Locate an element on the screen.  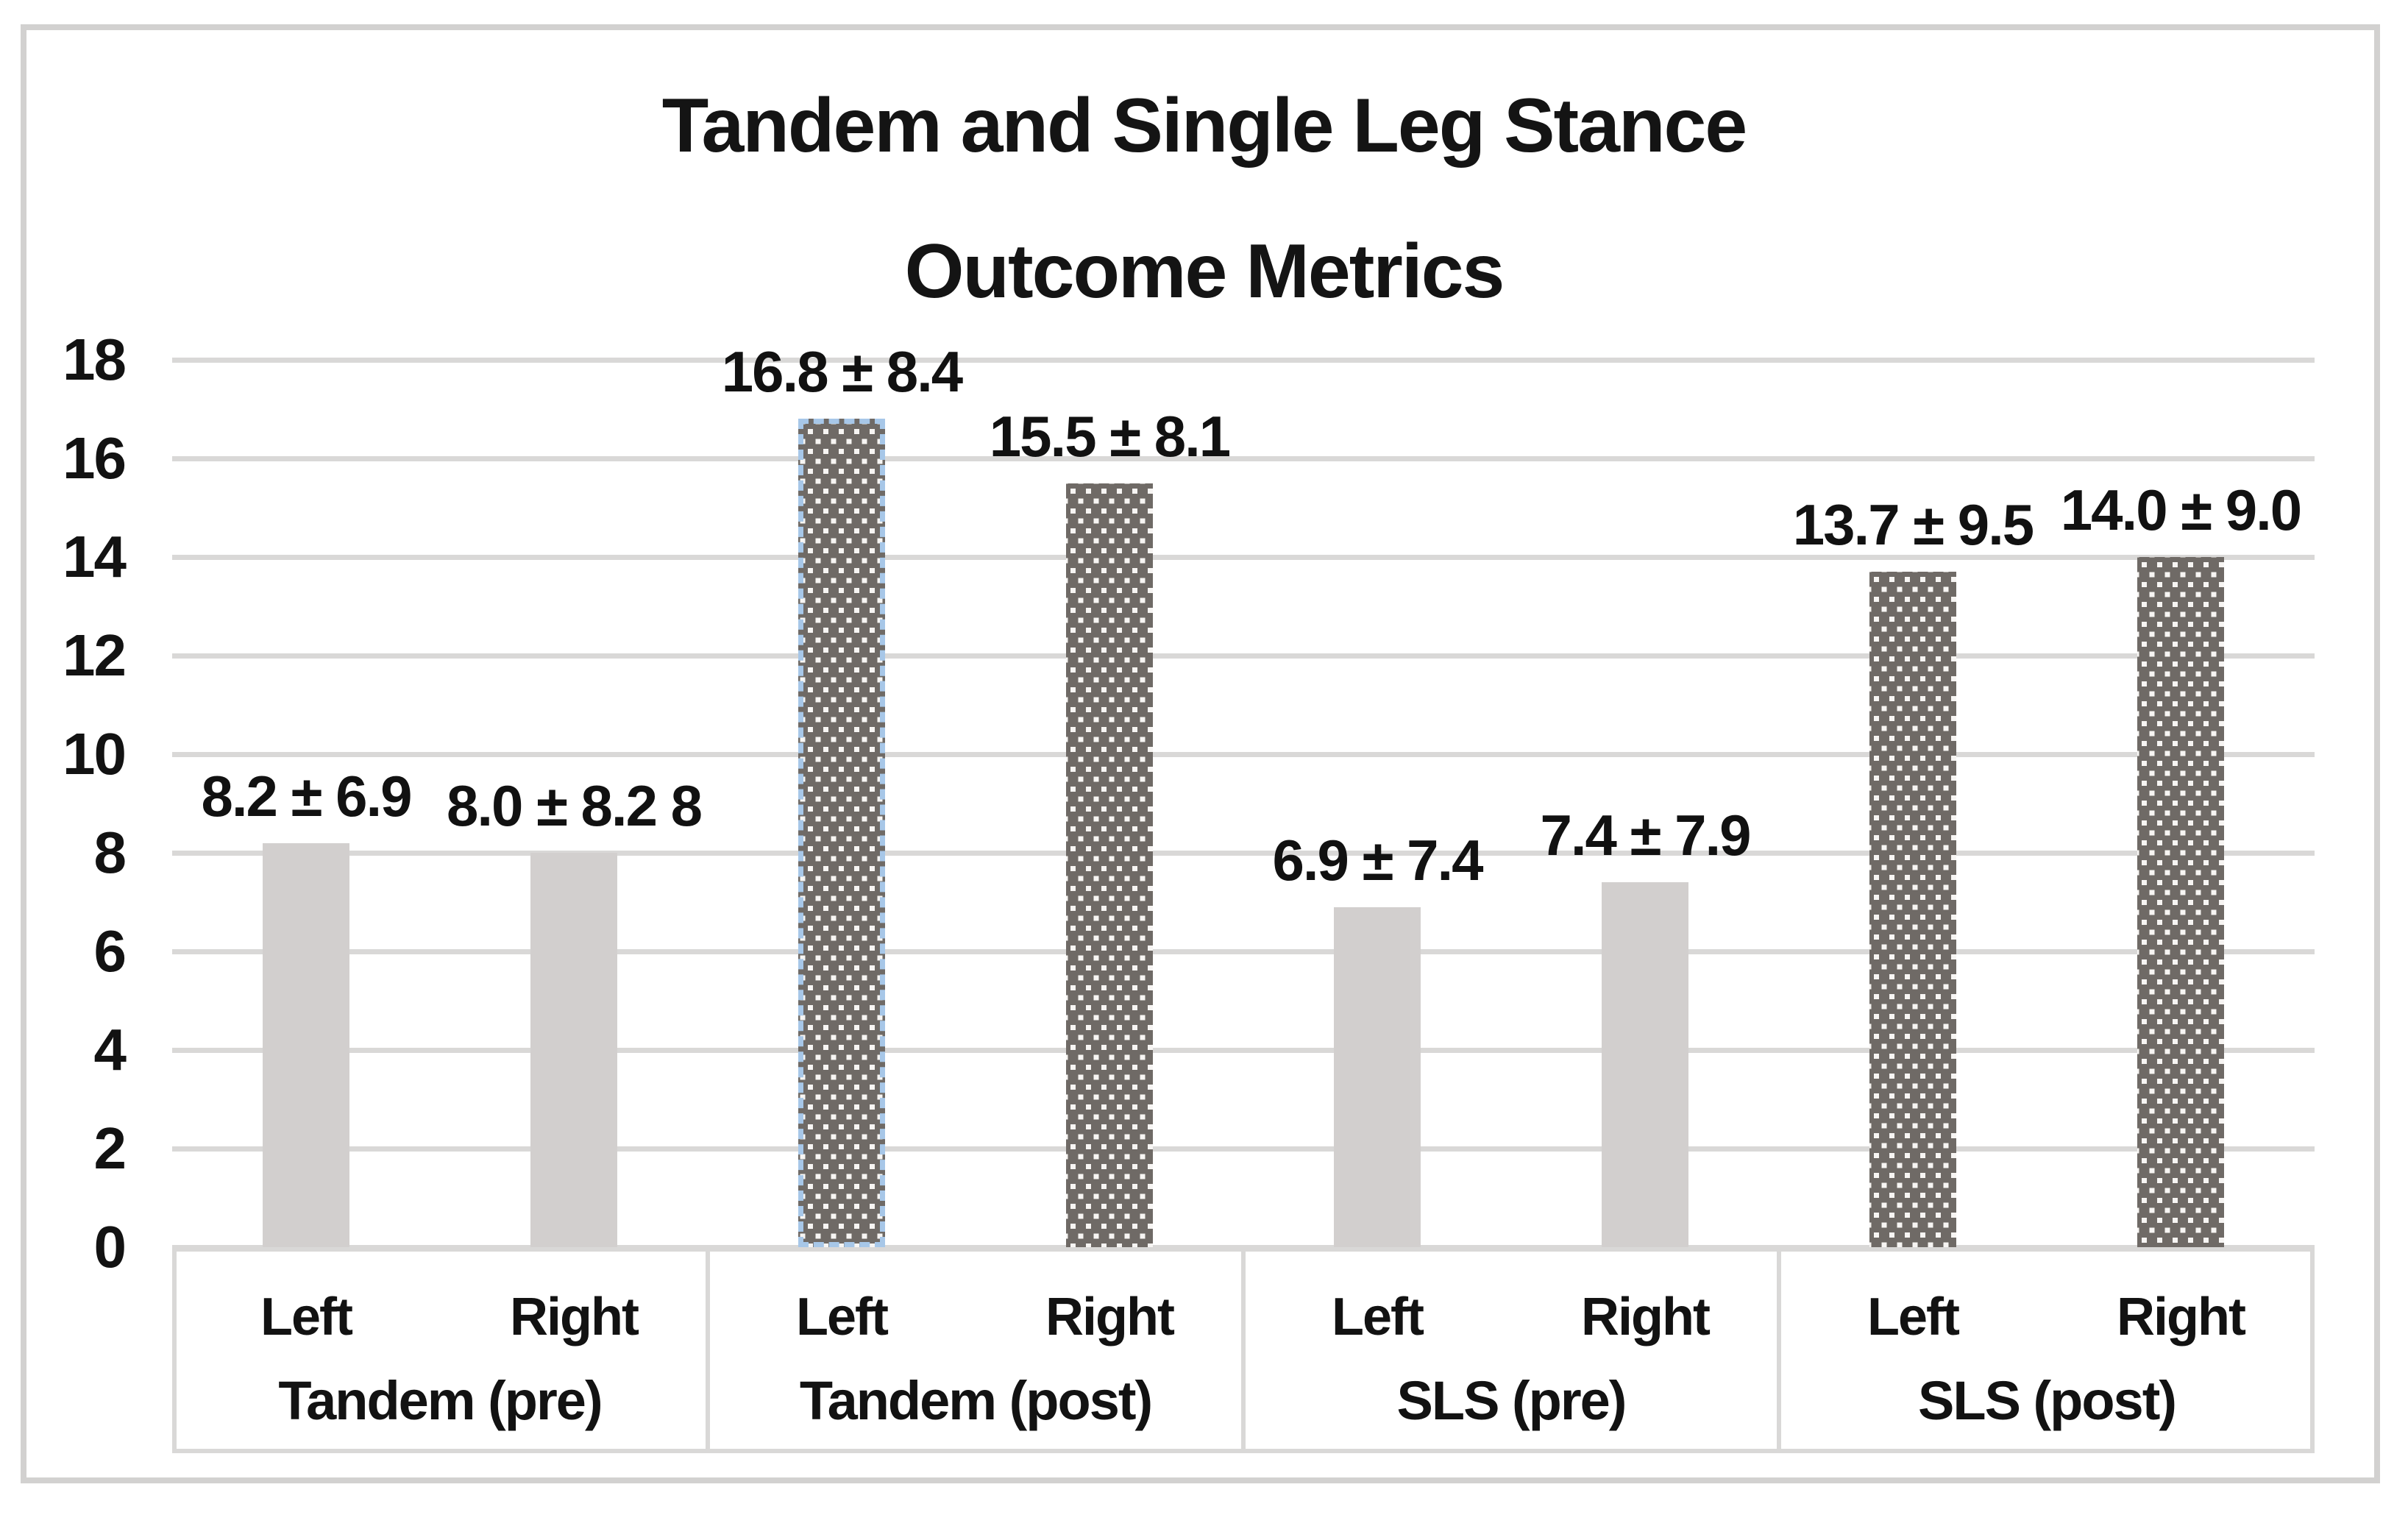
bar-sls-pre-right is located at coordinates (1645, 1064).